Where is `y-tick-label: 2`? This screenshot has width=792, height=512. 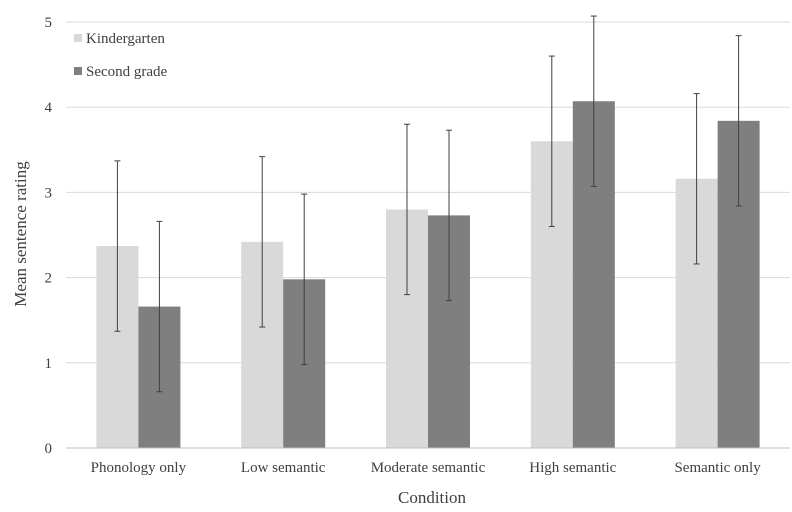
y-tick-label: 2 is located at coordinates (49, 279).